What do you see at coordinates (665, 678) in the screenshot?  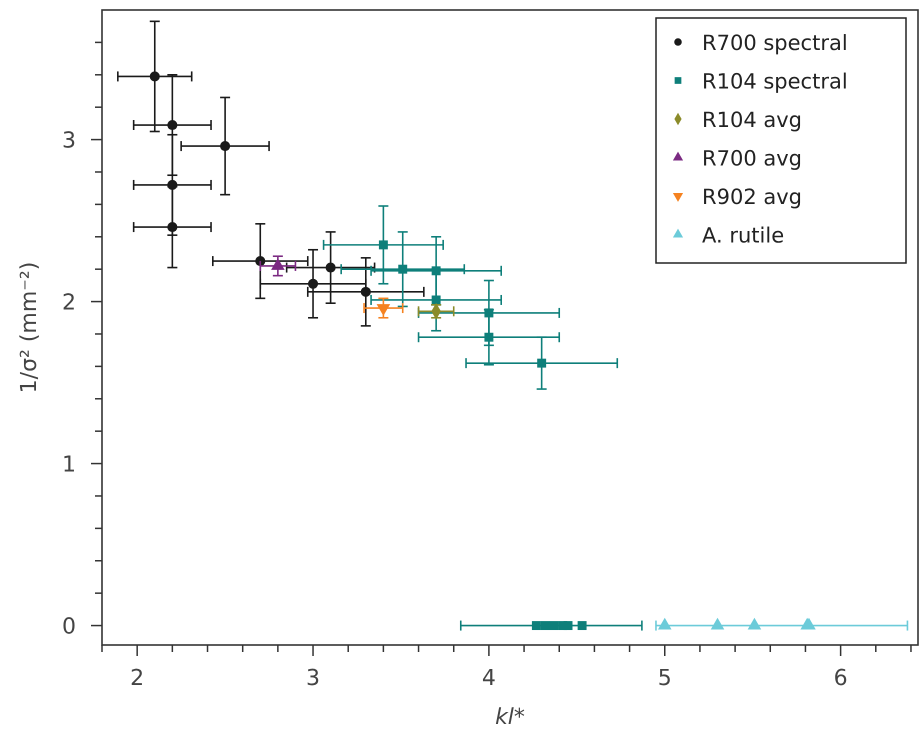 I see `x-tick-label: 5` at bounding box center [665, 678].